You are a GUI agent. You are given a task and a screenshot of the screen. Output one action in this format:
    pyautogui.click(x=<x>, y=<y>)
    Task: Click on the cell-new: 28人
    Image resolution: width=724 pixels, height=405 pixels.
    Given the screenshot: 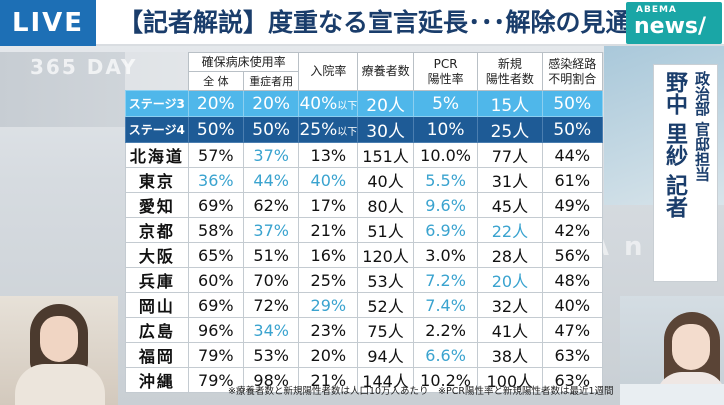 What is the action you would take?
    pyautogui.click(x=510, y=255)
    